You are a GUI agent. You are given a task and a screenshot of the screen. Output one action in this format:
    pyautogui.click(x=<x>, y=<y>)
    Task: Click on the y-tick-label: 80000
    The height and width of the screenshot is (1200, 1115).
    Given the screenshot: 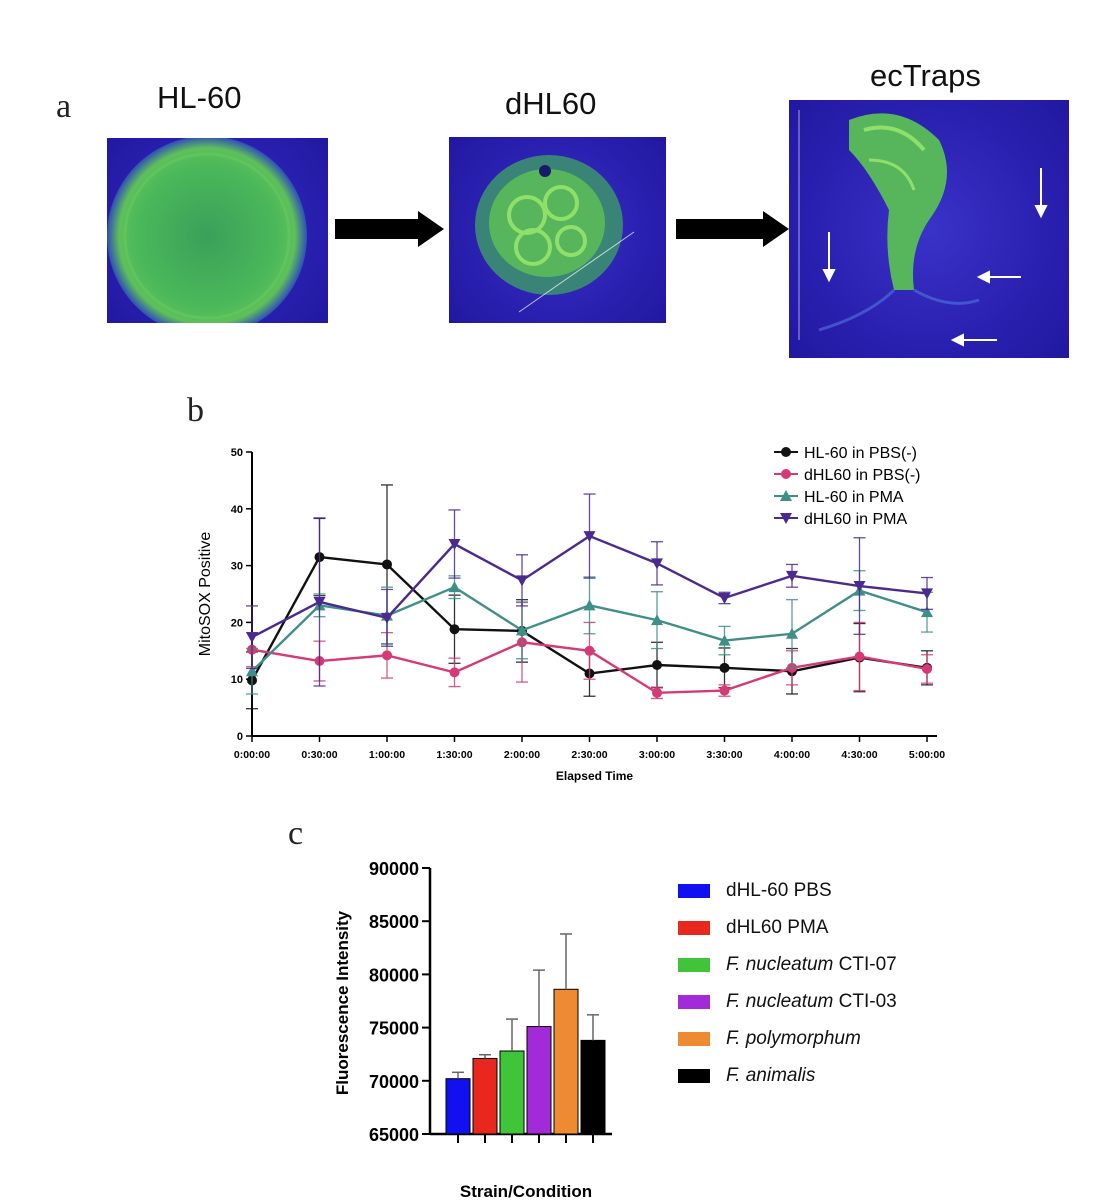 What is the action you would take?
    pyautogui.click(x=394, y=975)
    